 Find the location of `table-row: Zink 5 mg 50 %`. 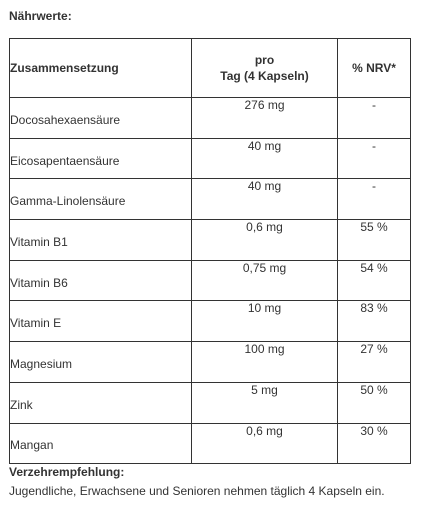

table-row: Zink 5 mg 50 % is located at coordinates (210, 402).